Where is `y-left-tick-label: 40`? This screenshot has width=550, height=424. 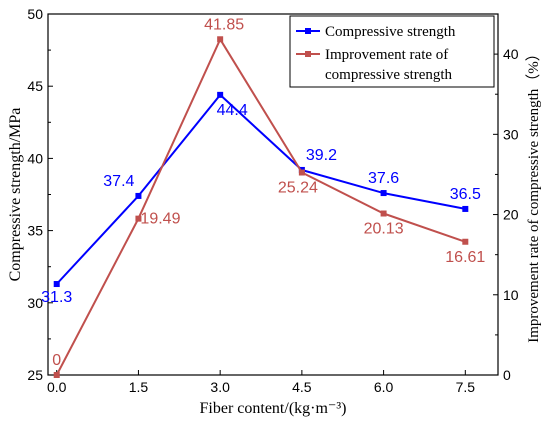
y-left-tick-label: 40 is located at coordinates (35, 158).